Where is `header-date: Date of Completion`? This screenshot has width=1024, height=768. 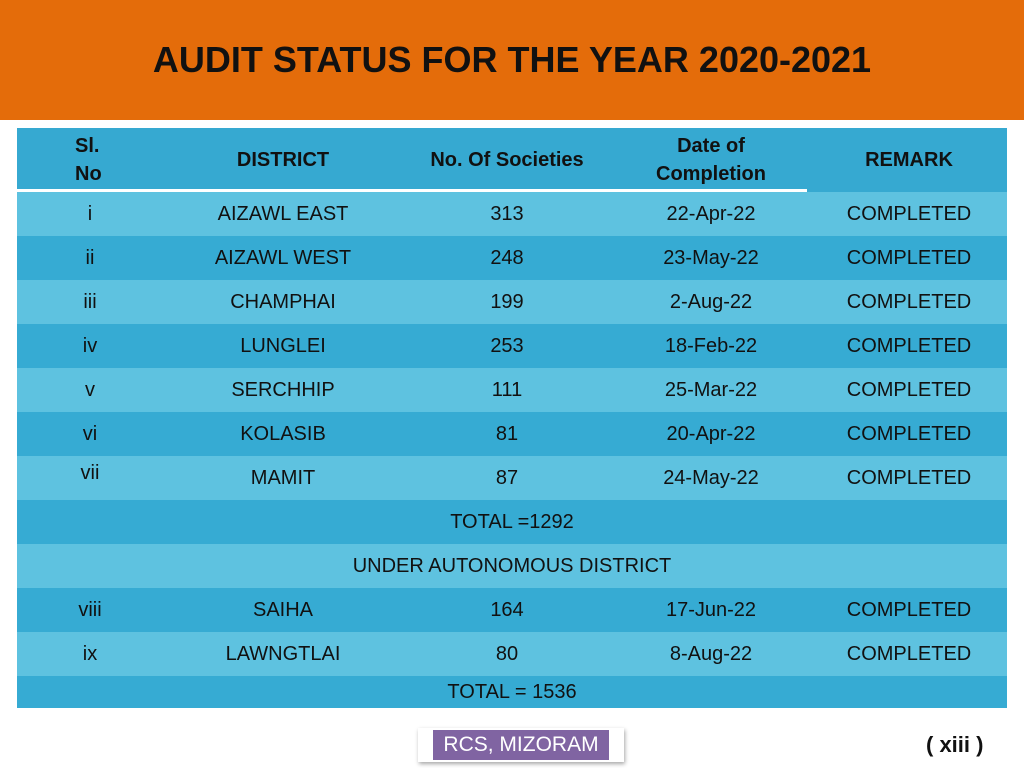
header-date: Date of Completion is located at coordinates (711, 160).